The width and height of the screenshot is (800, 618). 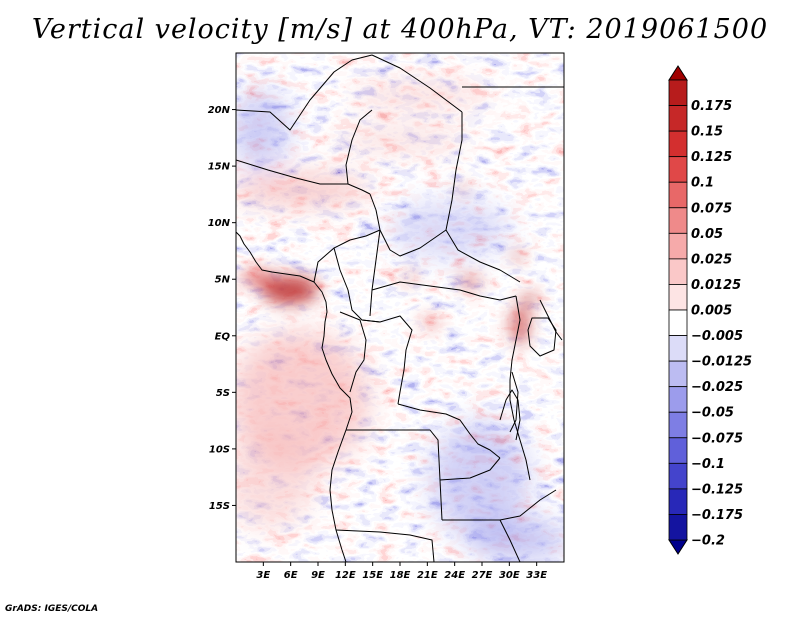 I want to click on colorbar-label: 0.05, so click(x=707, y=234).